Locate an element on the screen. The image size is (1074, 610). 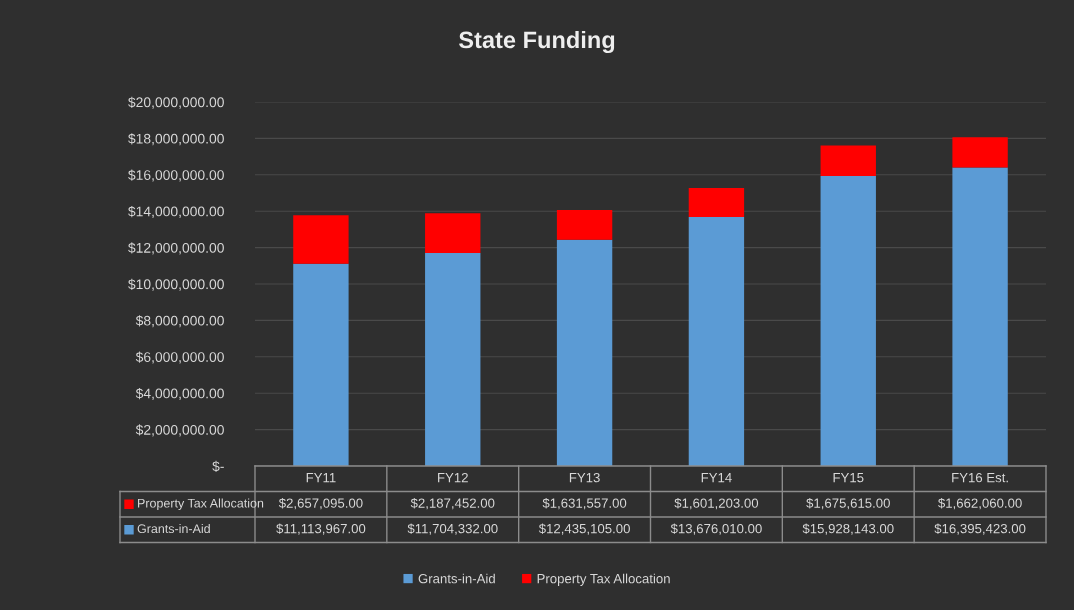
data-label: $15,928,143.00 is located at coordinates (848, 529).